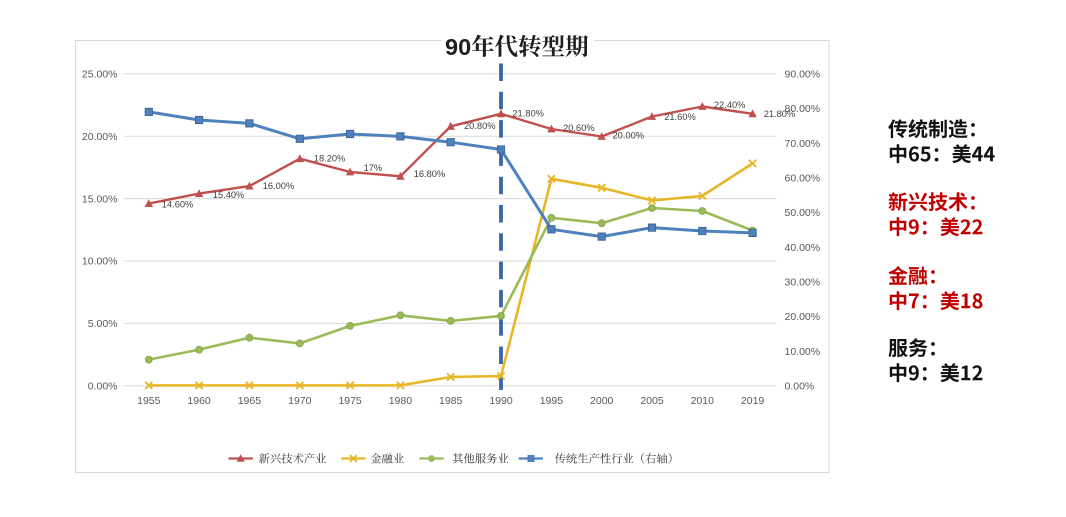 The image size is (1066, 517). I want to click on svg-text: 40.00%, so click(803, 248).